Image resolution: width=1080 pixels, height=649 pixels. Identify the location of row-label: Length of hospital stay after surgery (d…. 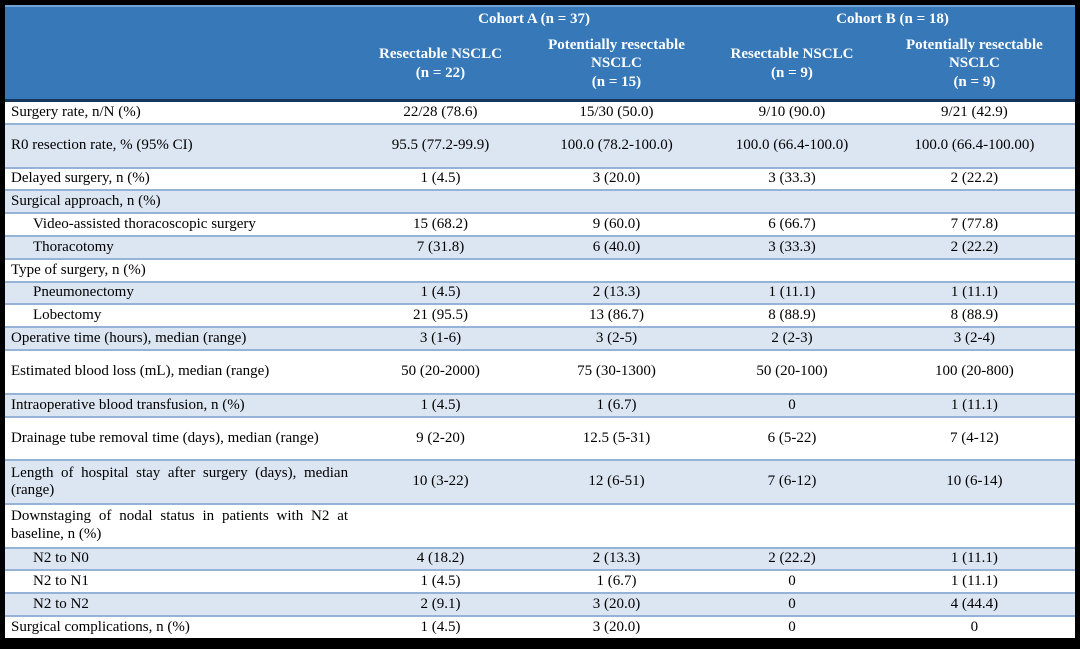
(180, 481).